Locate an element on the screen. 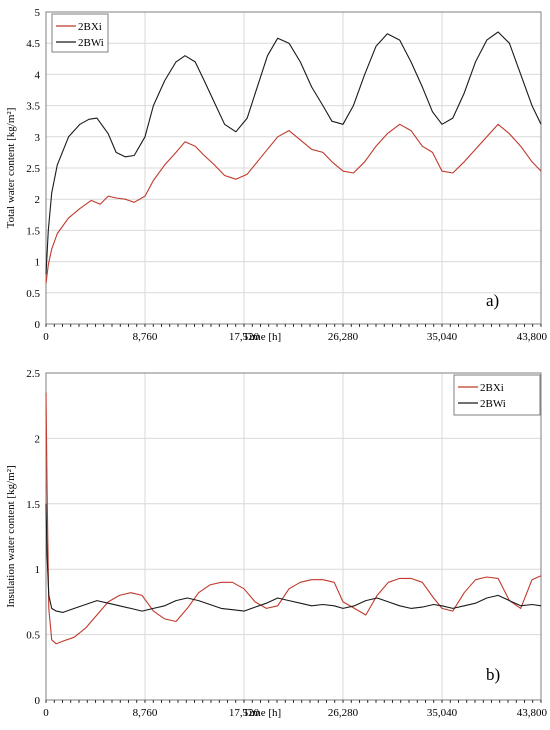 This screenshot has height=730, width=550. y-axis-label: Insulation water content [kg/m²] is located at coordinates (11, 536).